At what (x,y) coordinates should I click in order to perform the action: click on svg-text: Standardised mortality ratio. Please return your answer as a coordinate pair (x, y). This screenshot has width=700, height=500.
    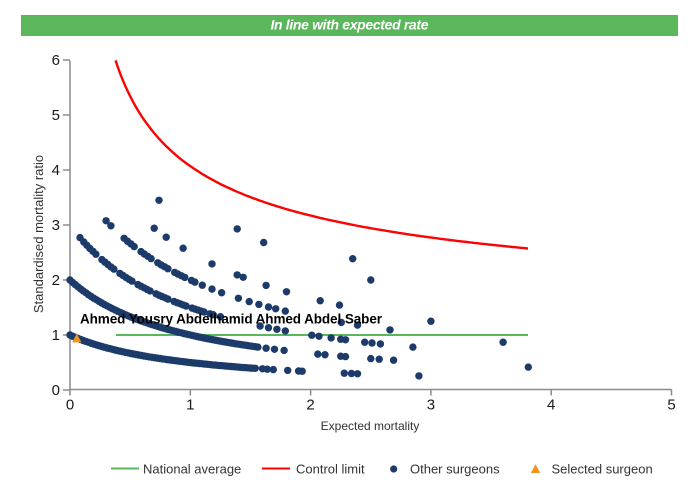
    Looking at the image, I should click on (38, 234).